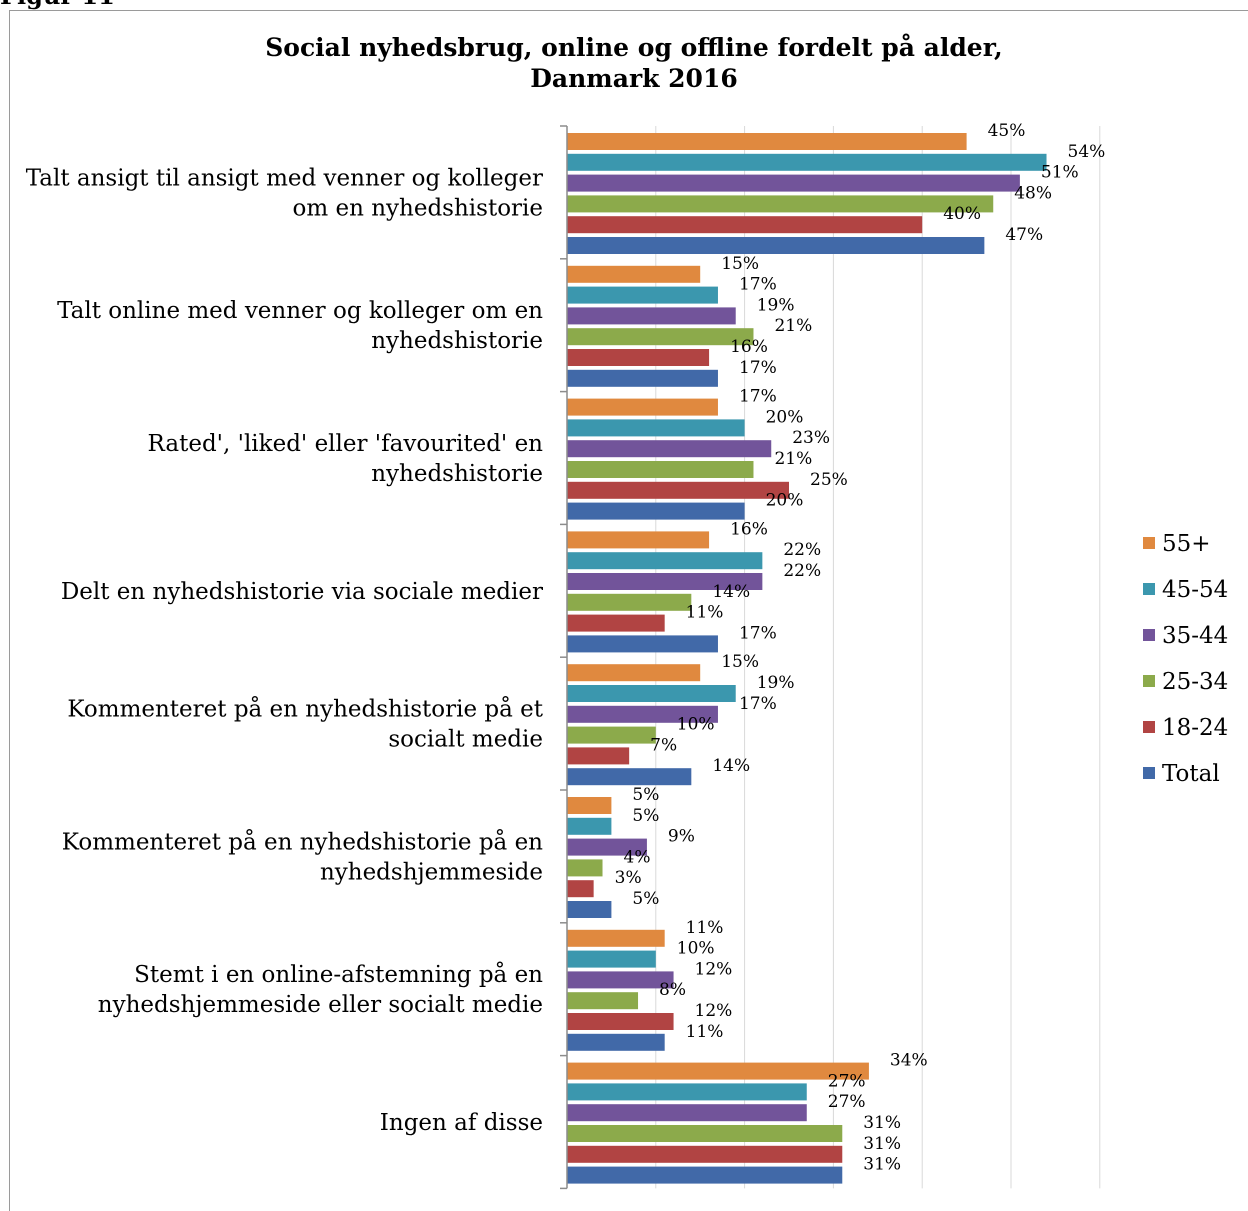 This screenshot has width=1248, height=1211. I want to click on data-label: 8%, so click(672, 990).